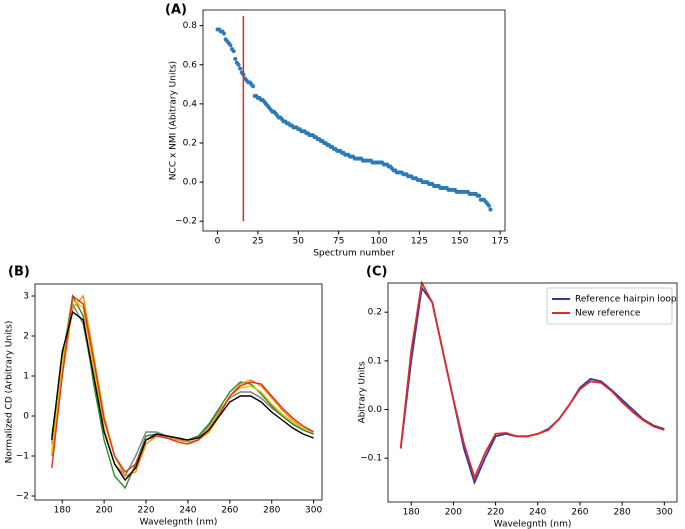 Image resolution: width=685 pixels, height=529 pixels. What do you see at coordinates (257, 242) in the screenshot?
I see `x-tick-label: 25` at bounding box center [257, 242].